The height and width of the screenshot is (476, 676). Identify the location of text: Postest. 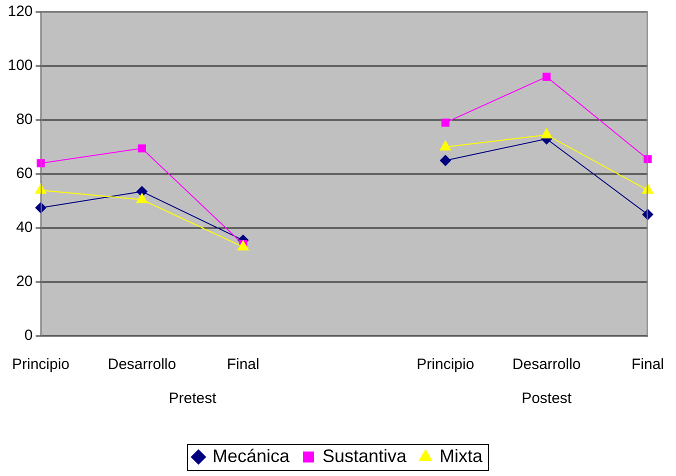
(547, 399).